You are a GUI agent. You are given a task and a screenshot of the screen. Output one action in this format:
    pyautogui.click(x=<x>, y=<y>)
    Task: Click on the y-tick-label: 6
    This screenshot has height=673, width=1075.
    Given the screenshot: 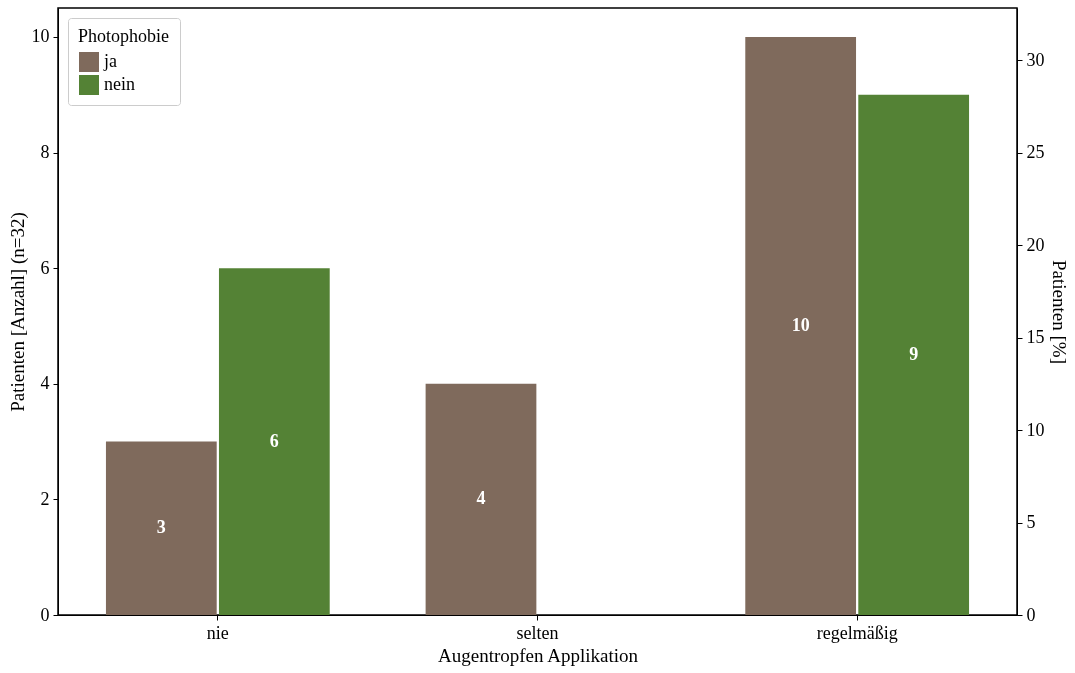 What is the action you would take?
    pyautogui.click(x=45, y=267)
    